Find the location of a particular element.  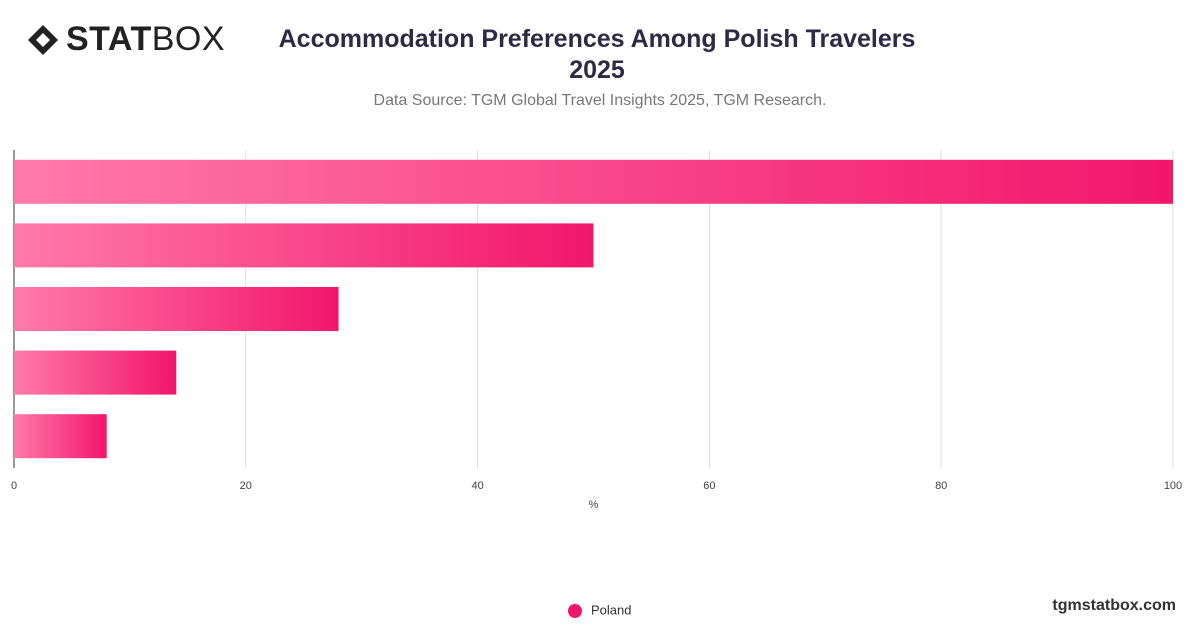

footer: tgmstatbox.com is located at coordinates (1114, 605).